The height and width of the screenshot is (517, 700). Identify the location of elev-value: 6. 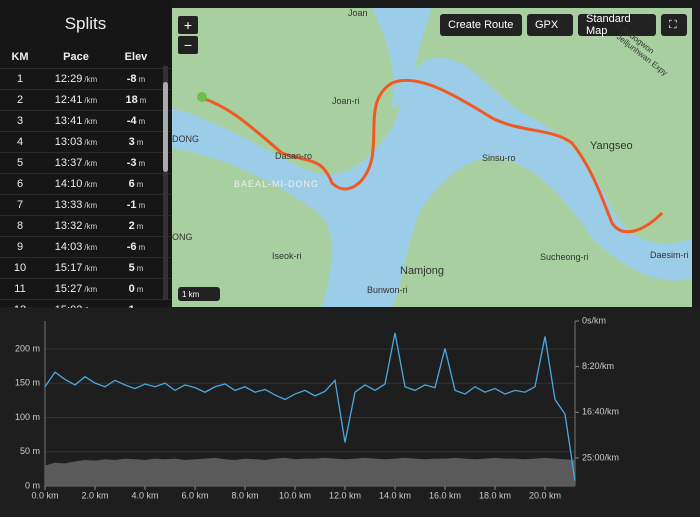
(131, 184).